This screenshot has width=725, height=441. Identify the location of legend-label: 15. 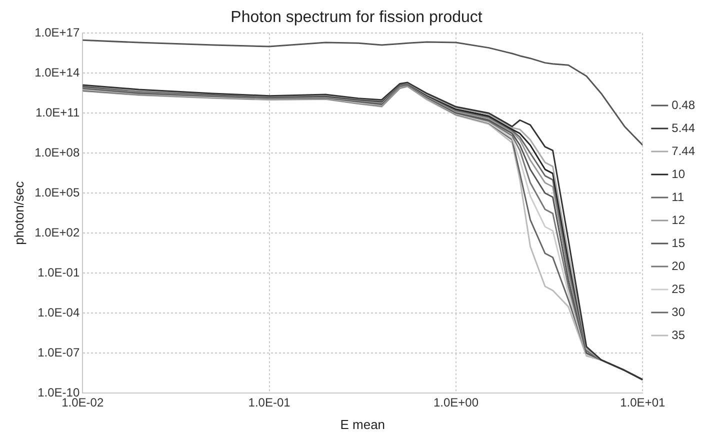
(679, 243).